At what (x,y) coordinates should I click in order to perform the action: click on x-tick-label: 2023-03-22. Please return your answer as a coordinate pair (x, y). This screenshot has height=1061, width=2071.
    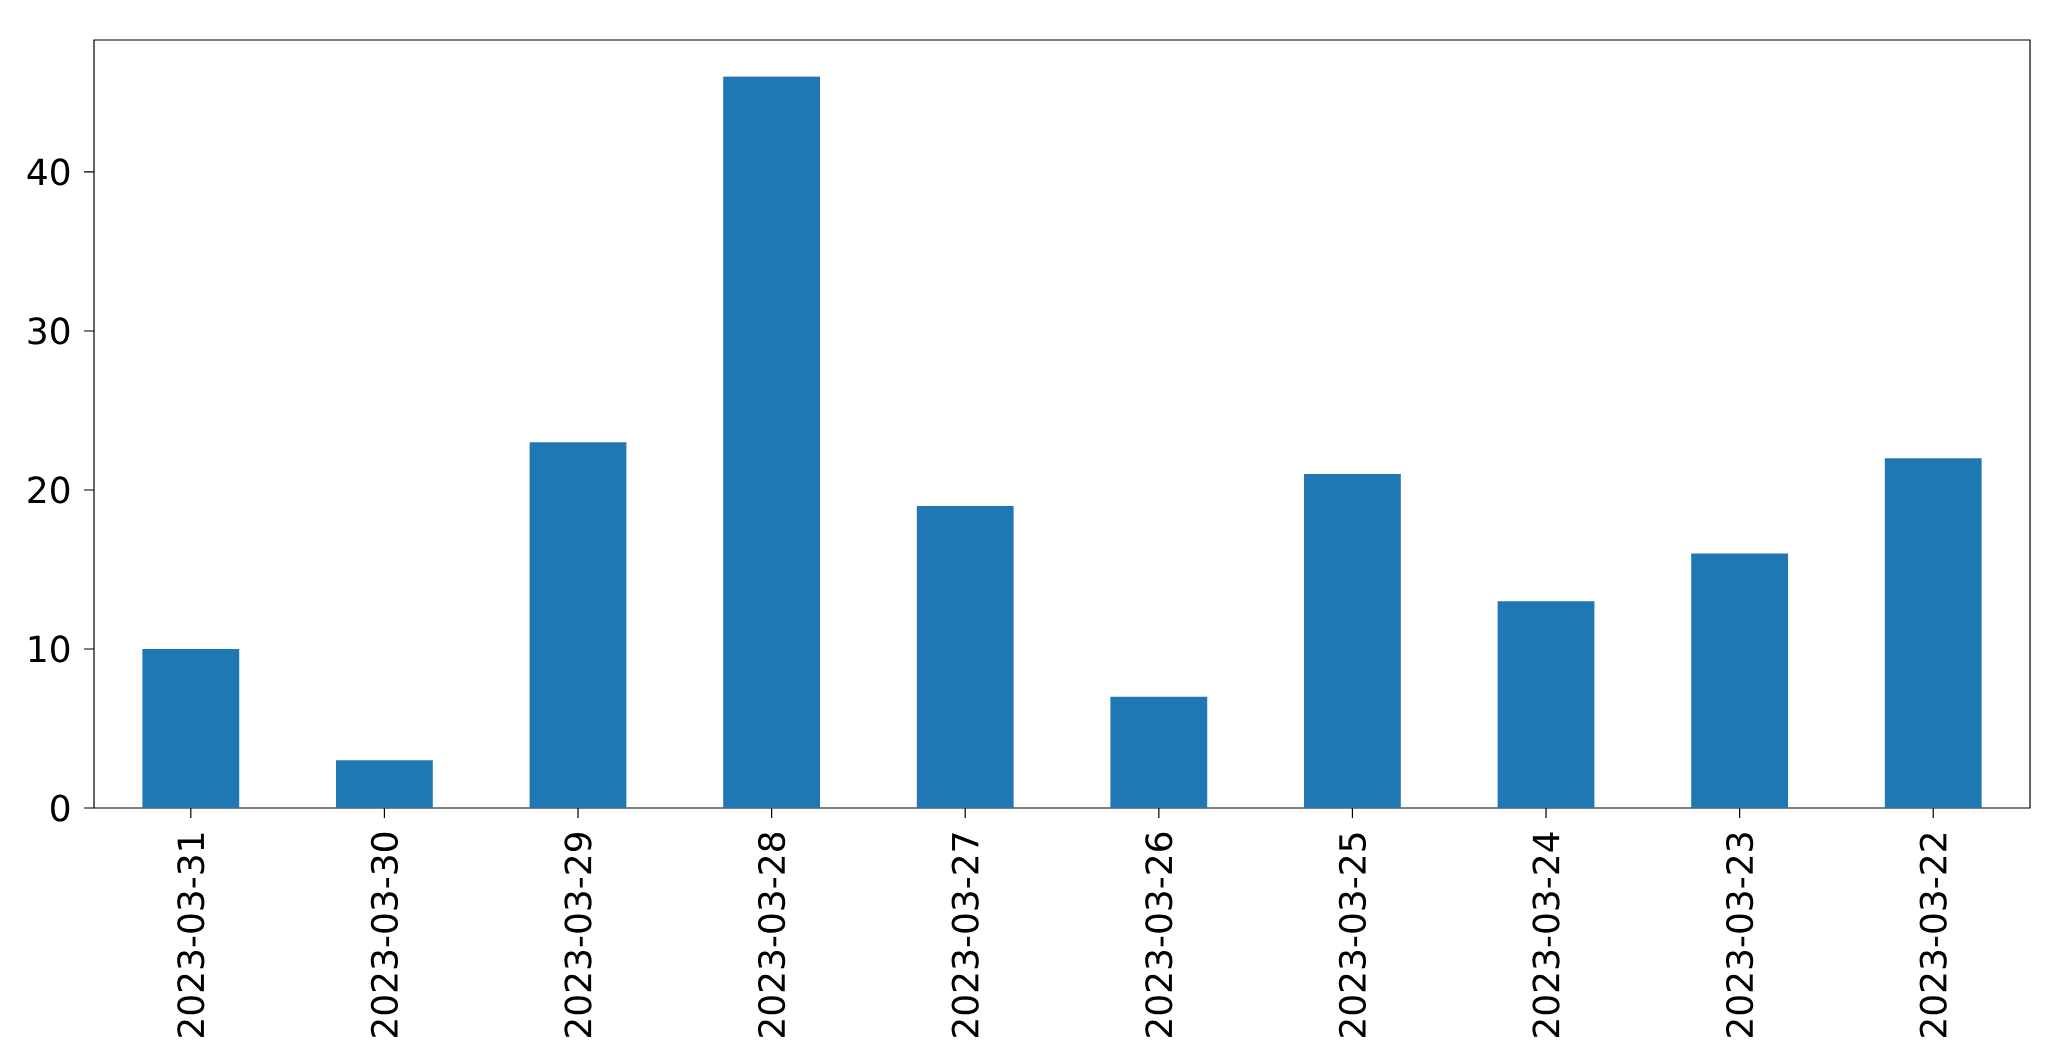
    Looking at the image, I should click on (1933, 935).